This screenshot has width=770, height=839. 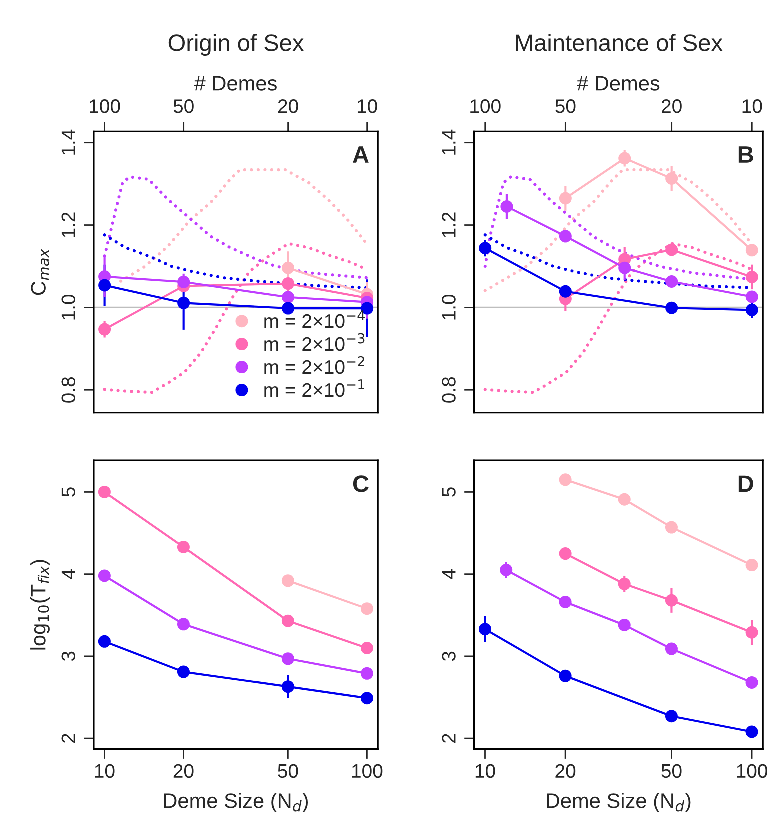 What do you see at coordinates (40, 605) in the screenshot?
I see `y-axis-title: log$_{10}$(T$_{fix}$)` at bounding box center [40, 605].